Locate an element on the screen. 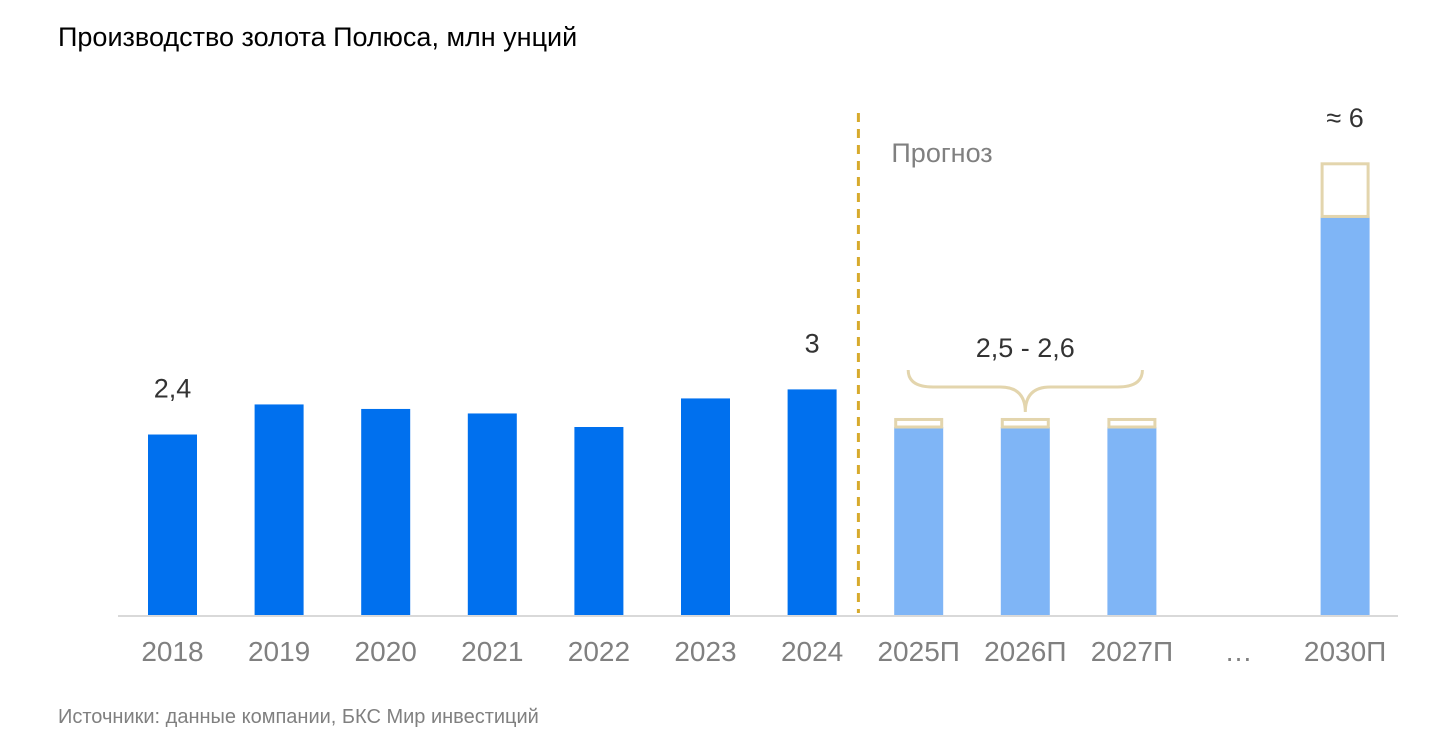 Image resolution: width=1455 pixels, height=754 pixels. bar-2026П is located at coordinates (1025, 521).